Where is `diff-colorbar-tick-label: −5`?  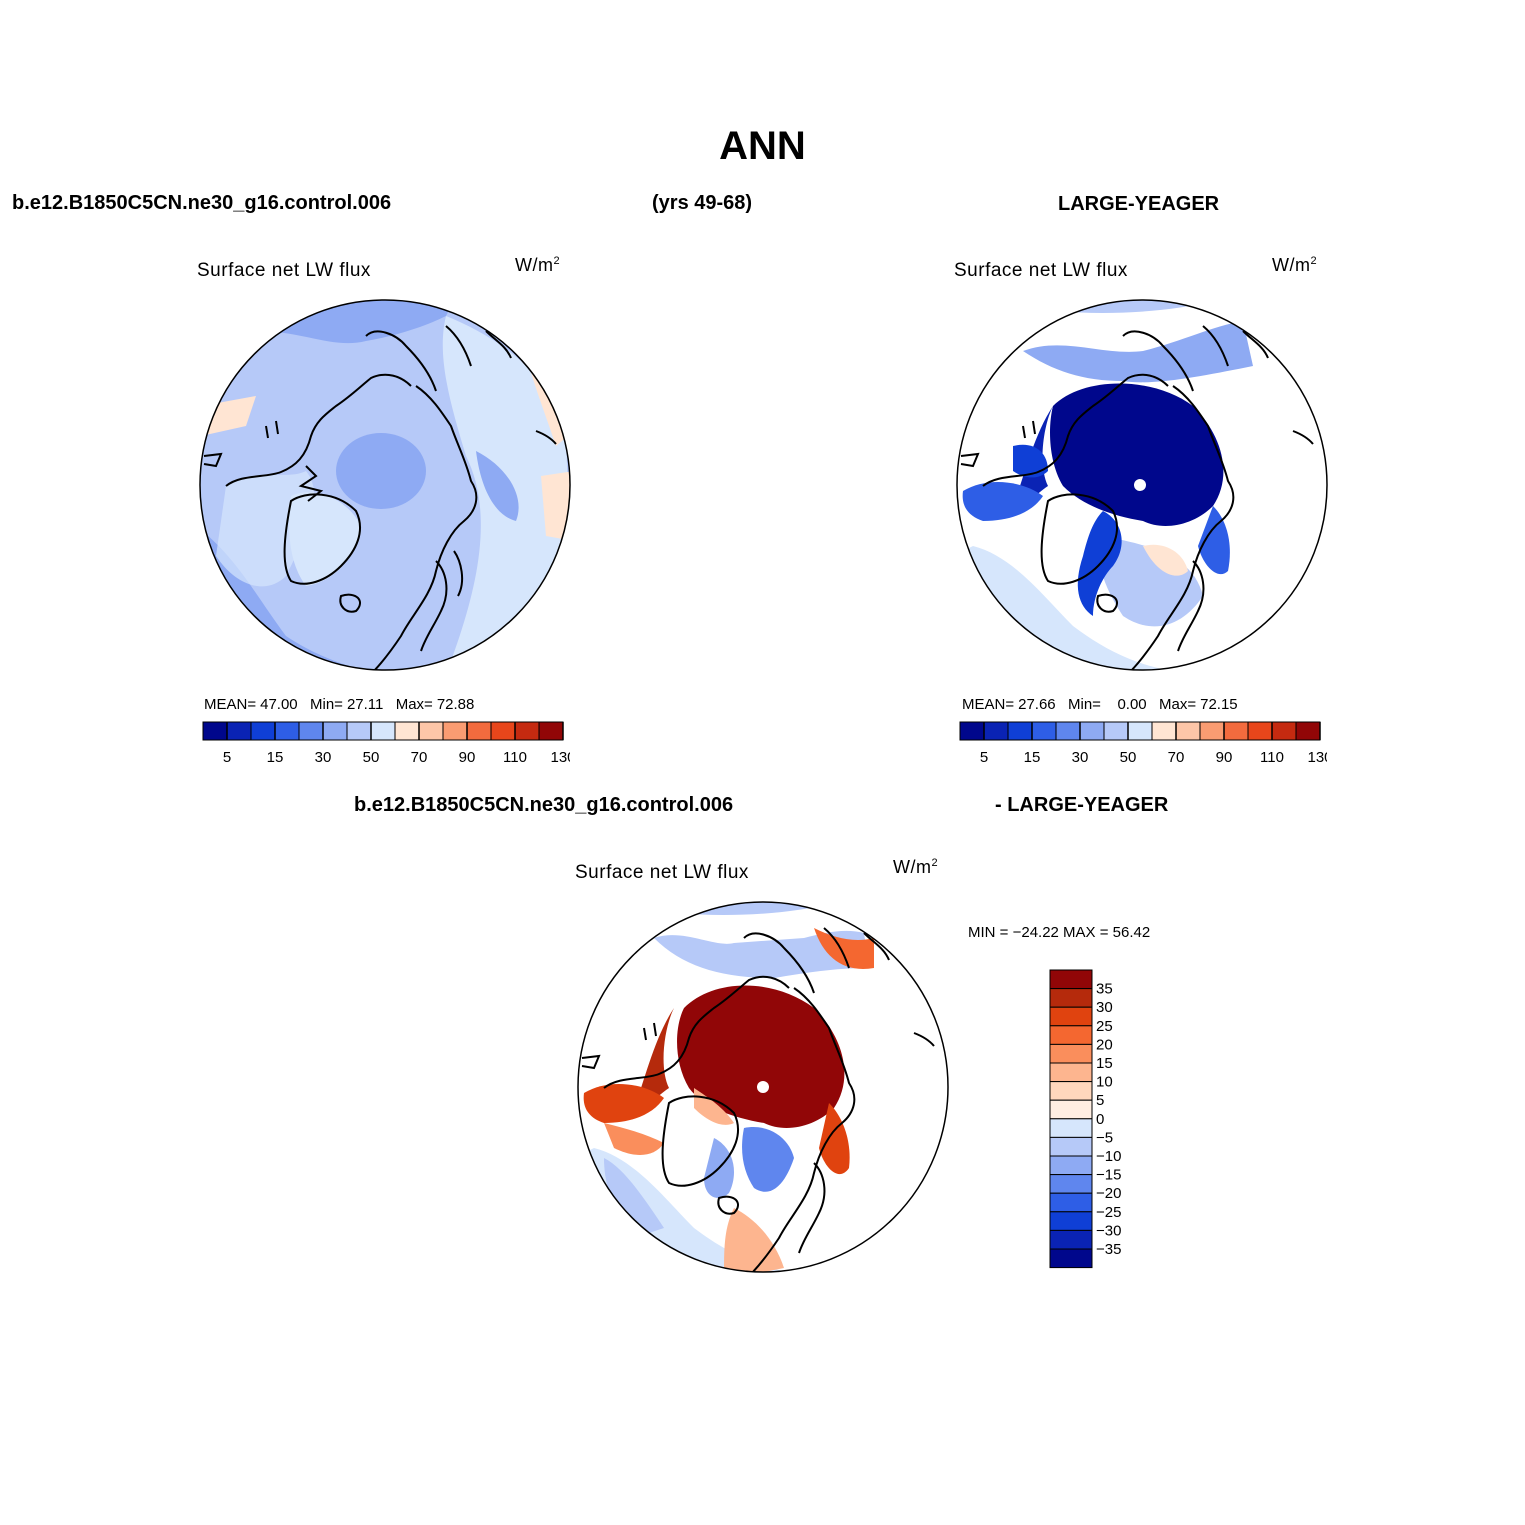
diff-colorbar-tick-label: −5 is located at coordinates (1104, 1137).